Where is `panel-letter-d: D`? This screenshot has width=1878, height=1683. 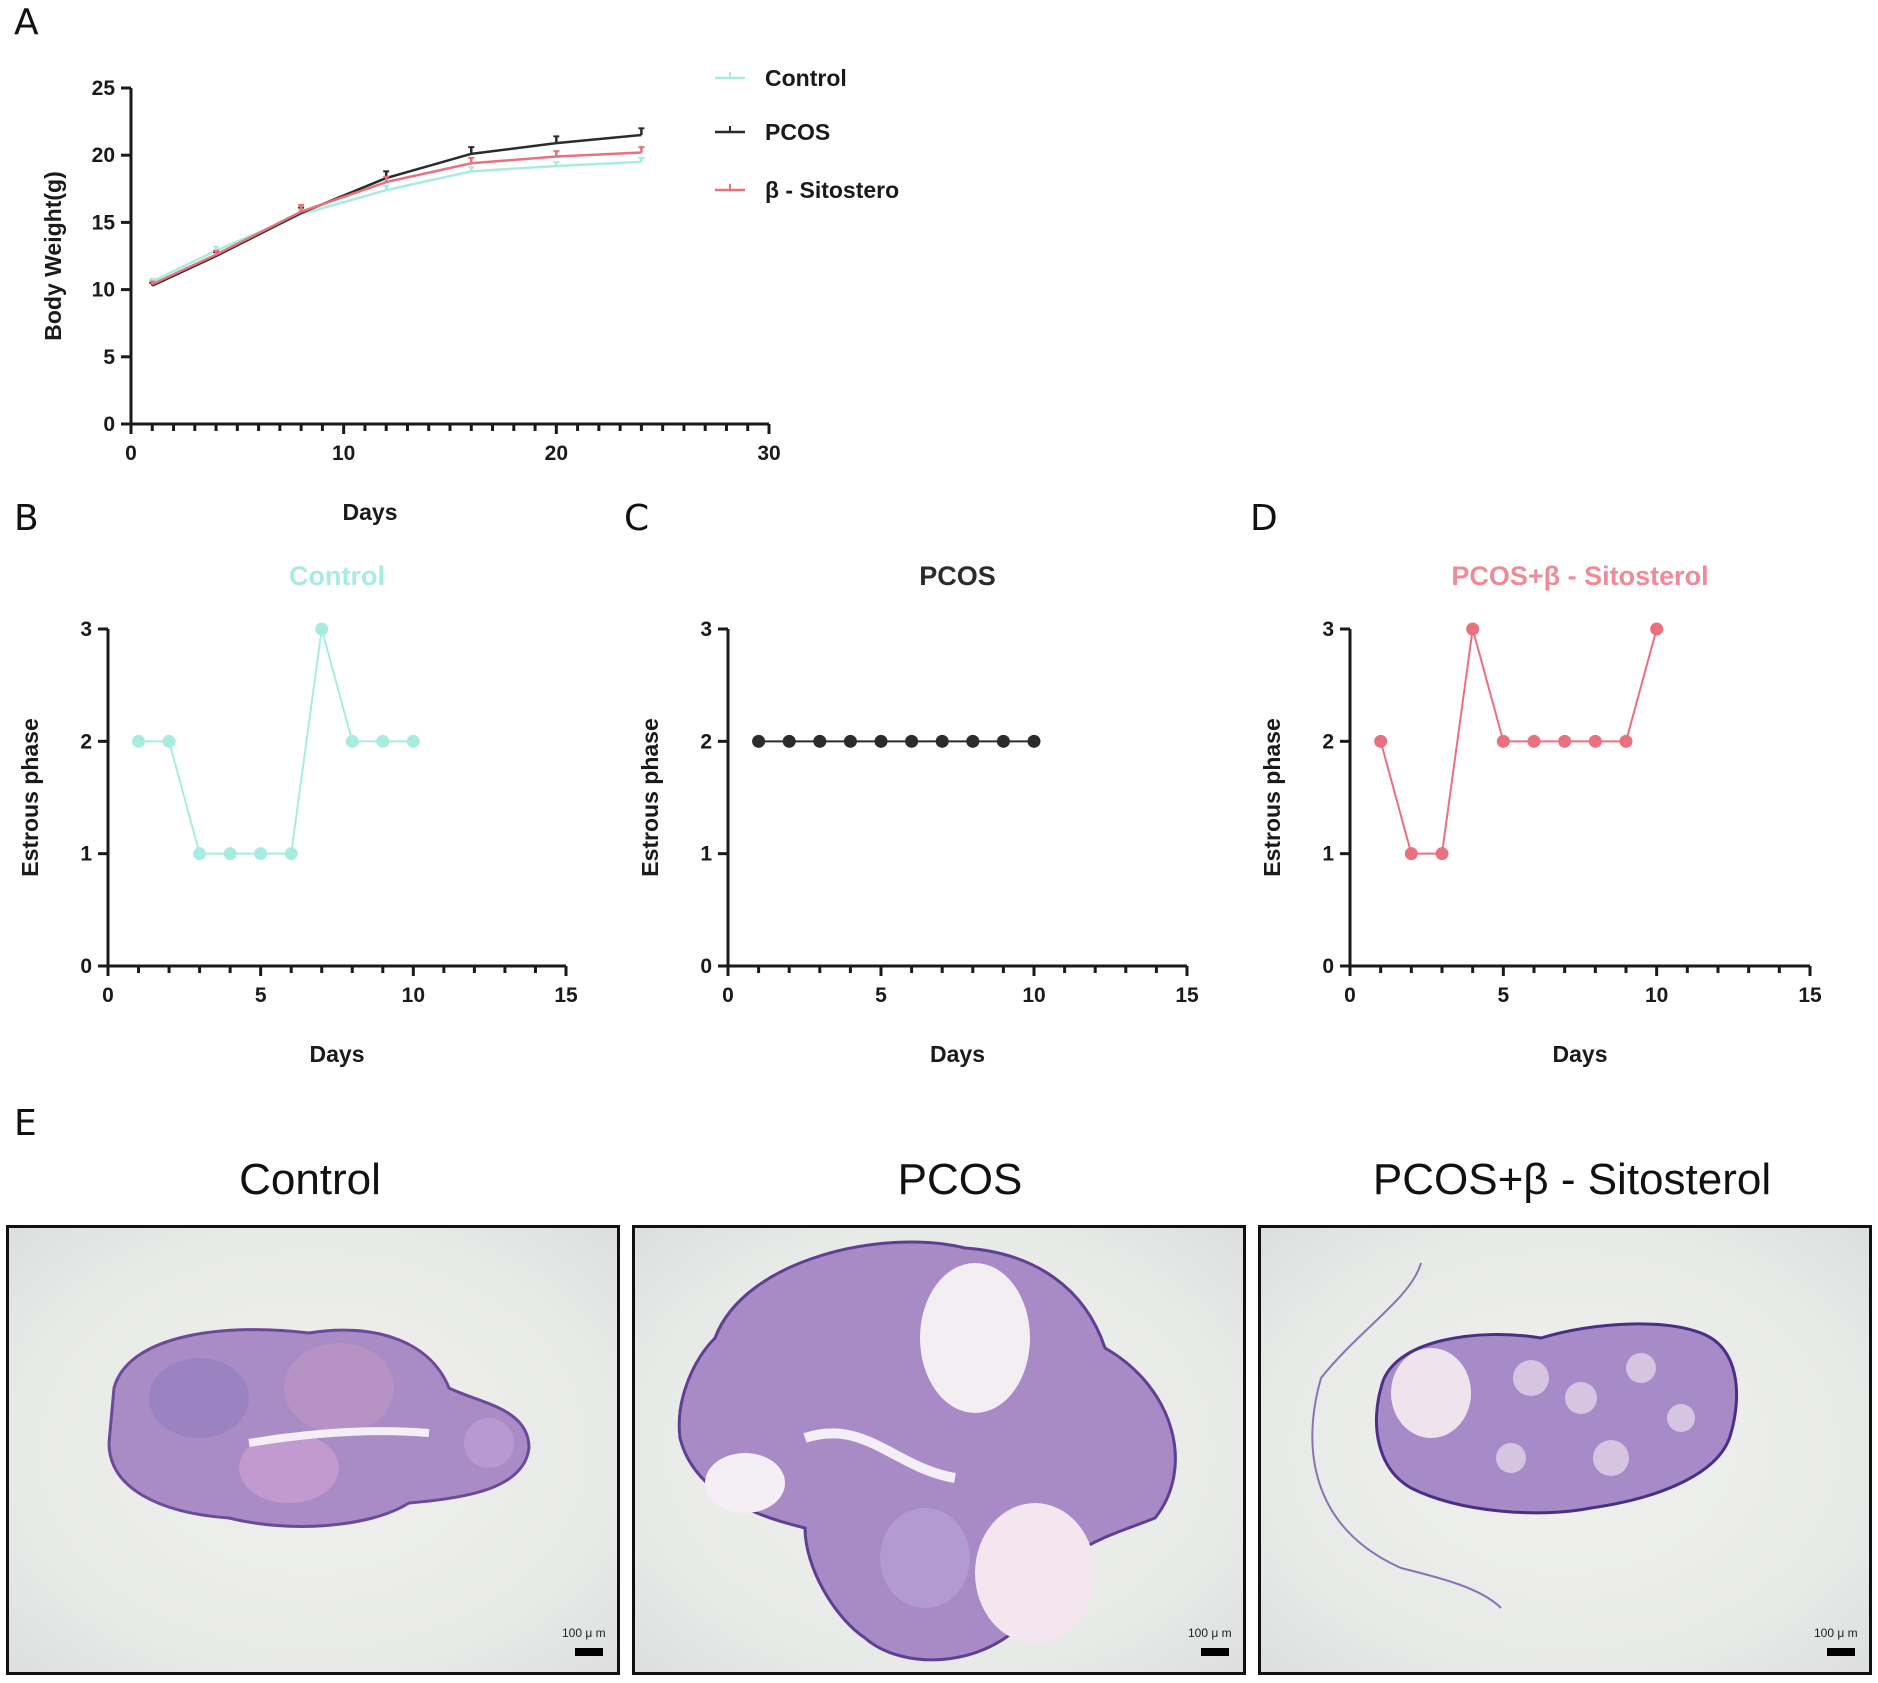 panel-letter-d: D is located at coordinates (1264, 518).